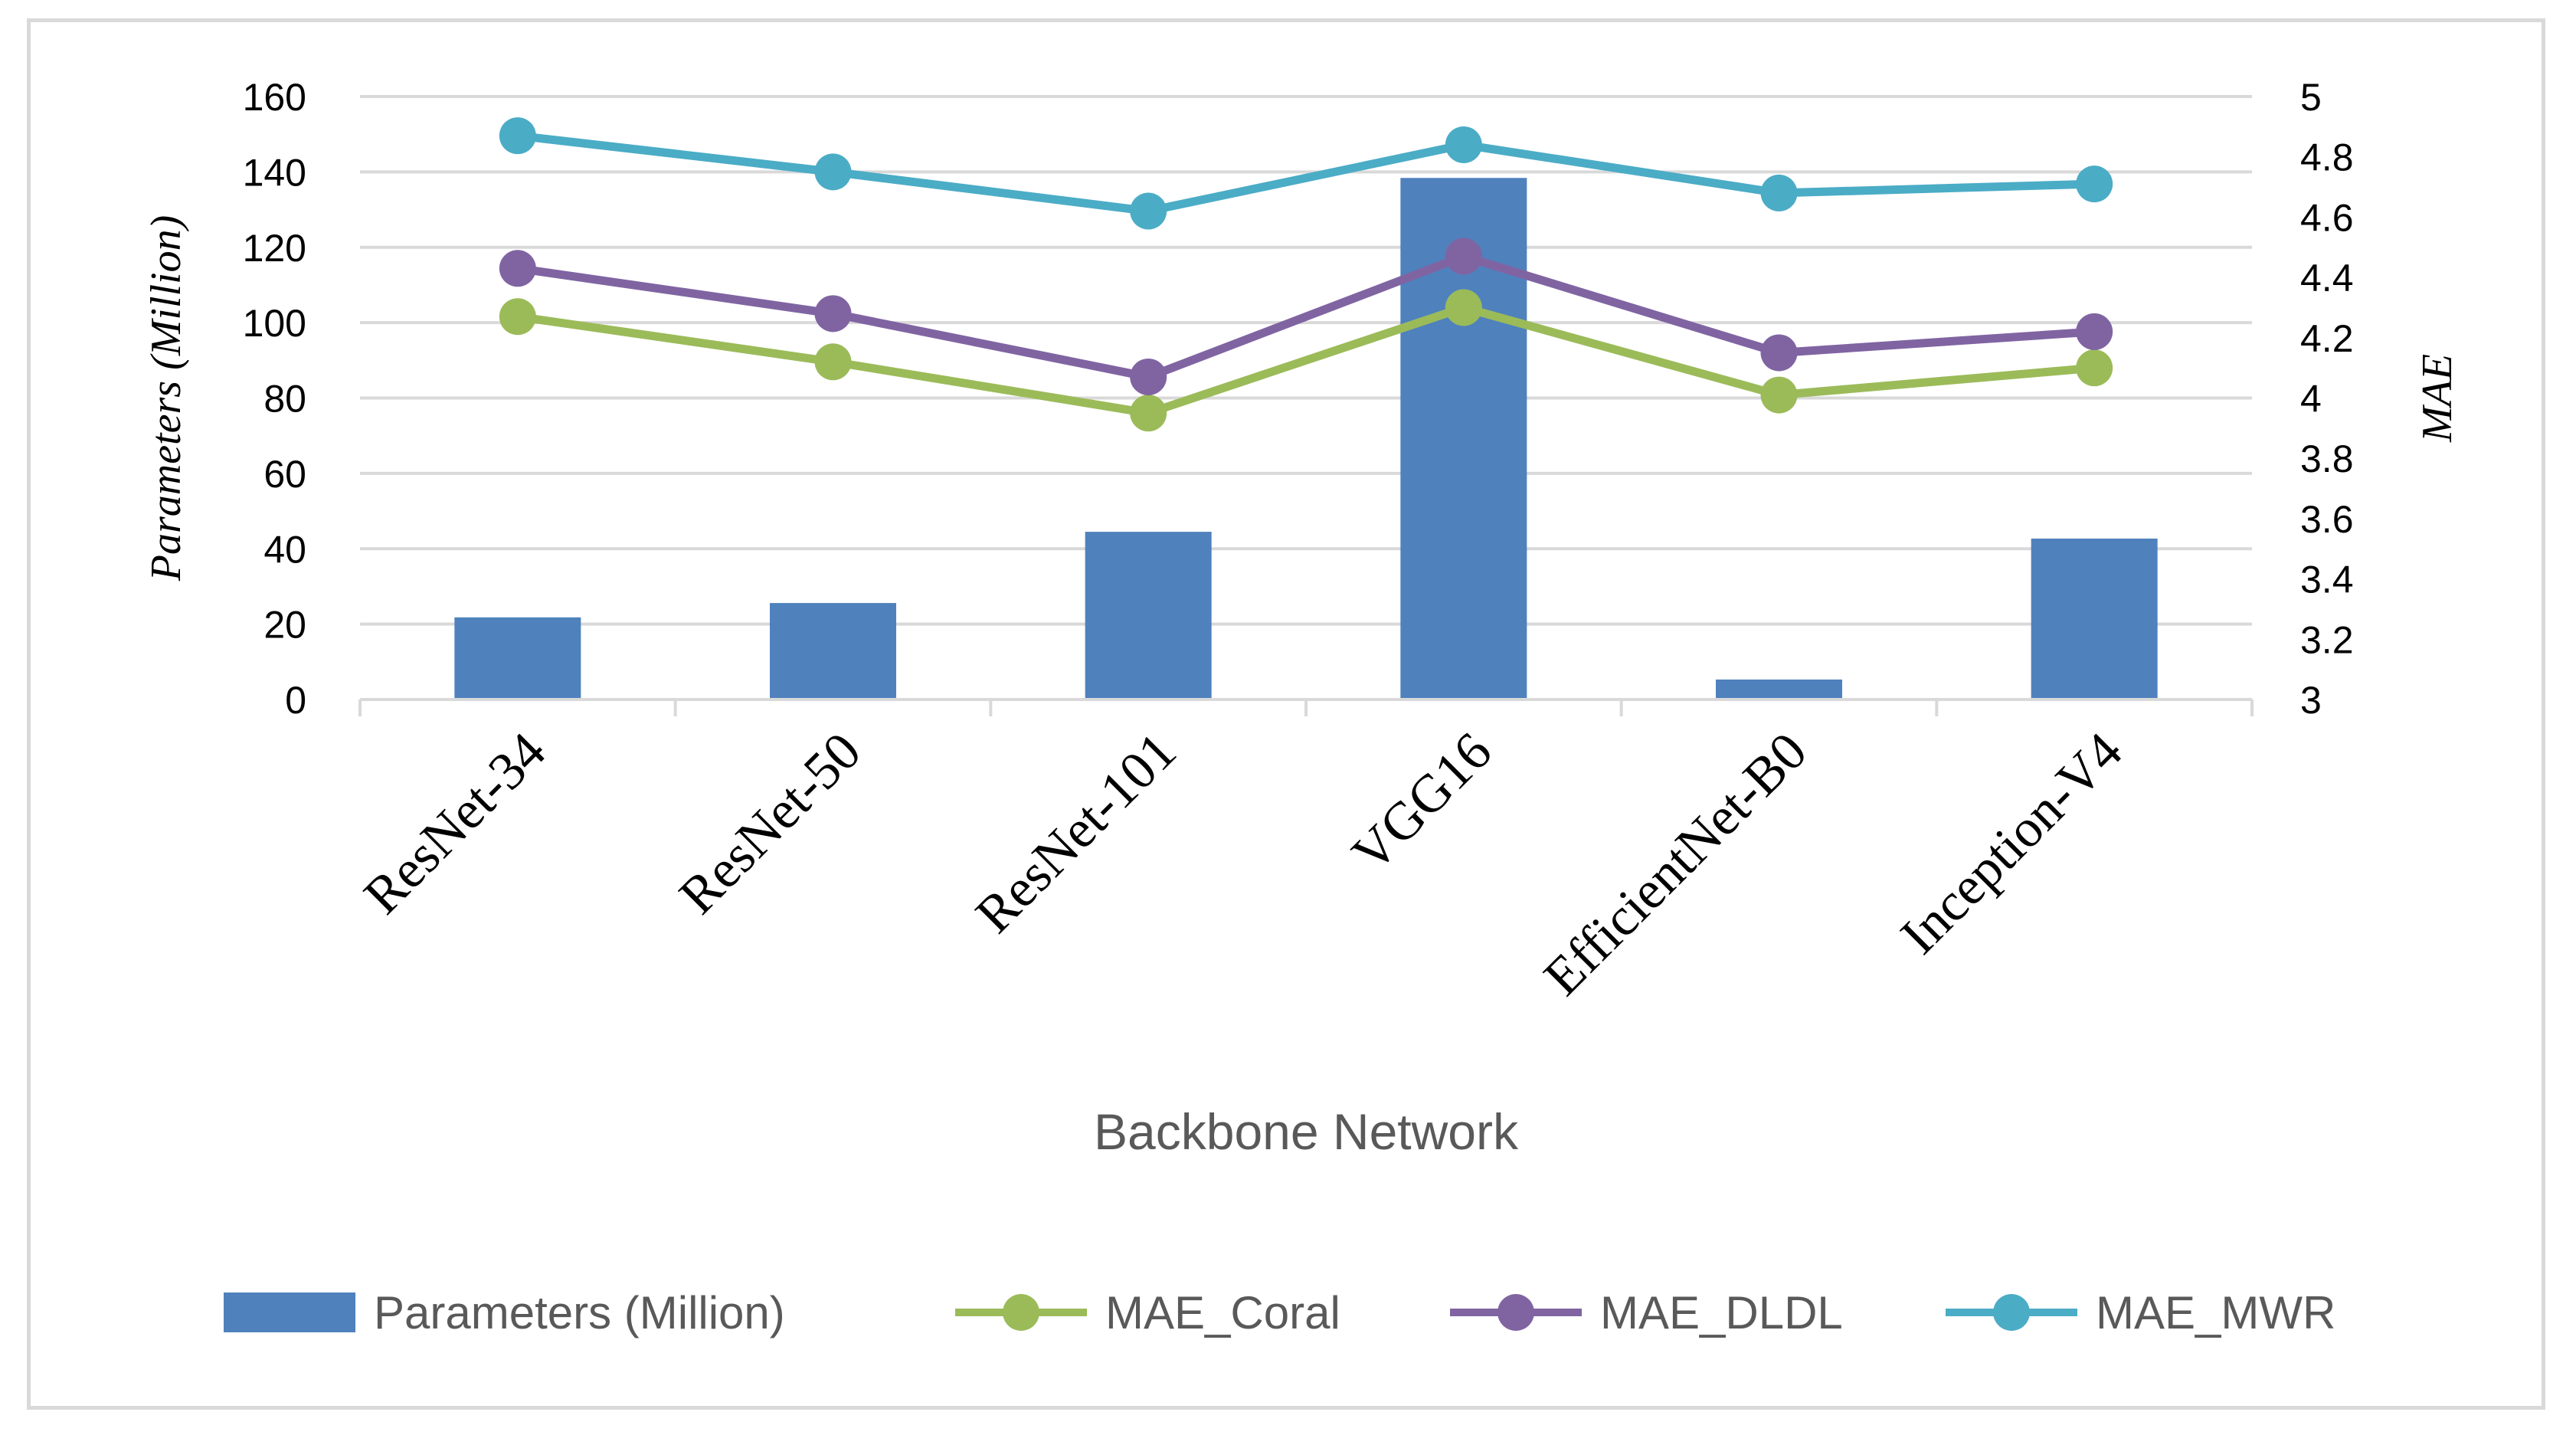  I want to click on right-tick-label: 4, so click(2311, 399).